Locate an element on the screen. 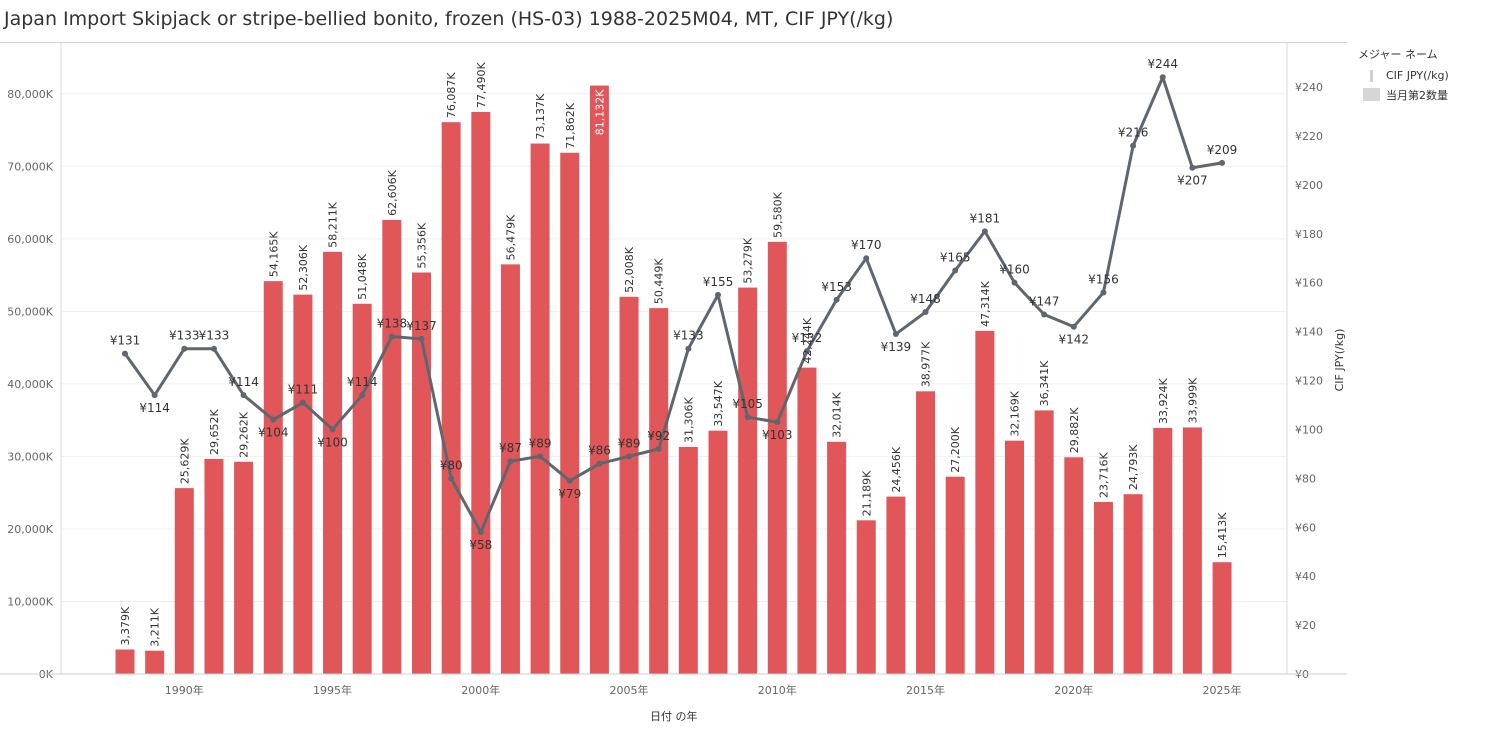  line-value-label: ¥137 is located at coordinates (421, 326).